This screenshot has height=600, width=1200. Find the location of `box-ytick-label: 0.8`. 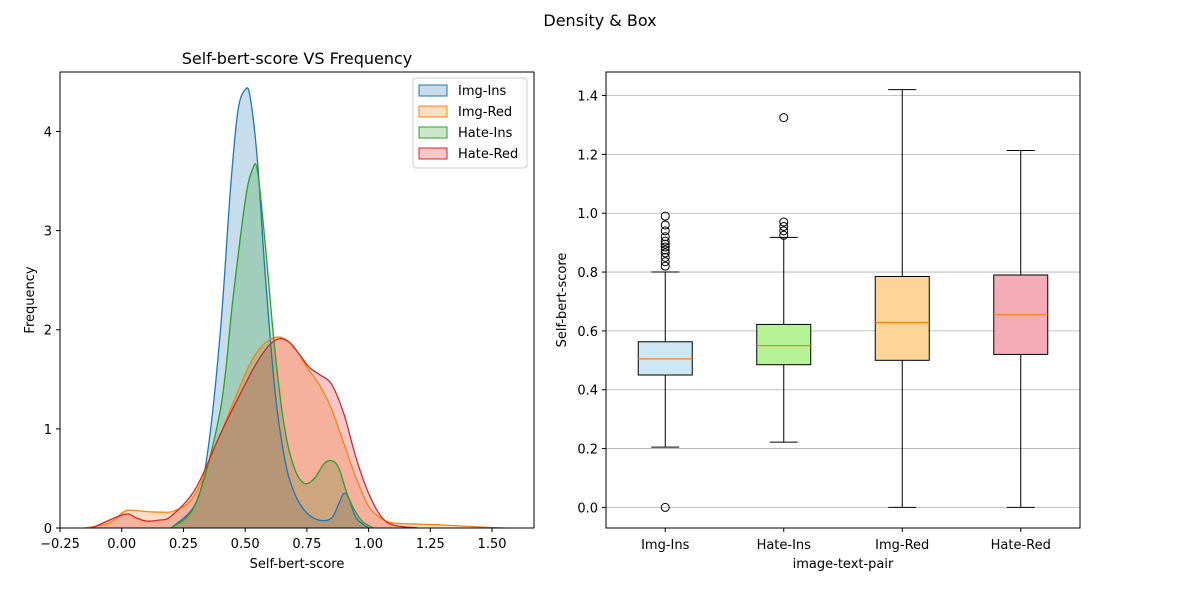

box-ytick-label: 0.8 is located at coordinates (587, 273).